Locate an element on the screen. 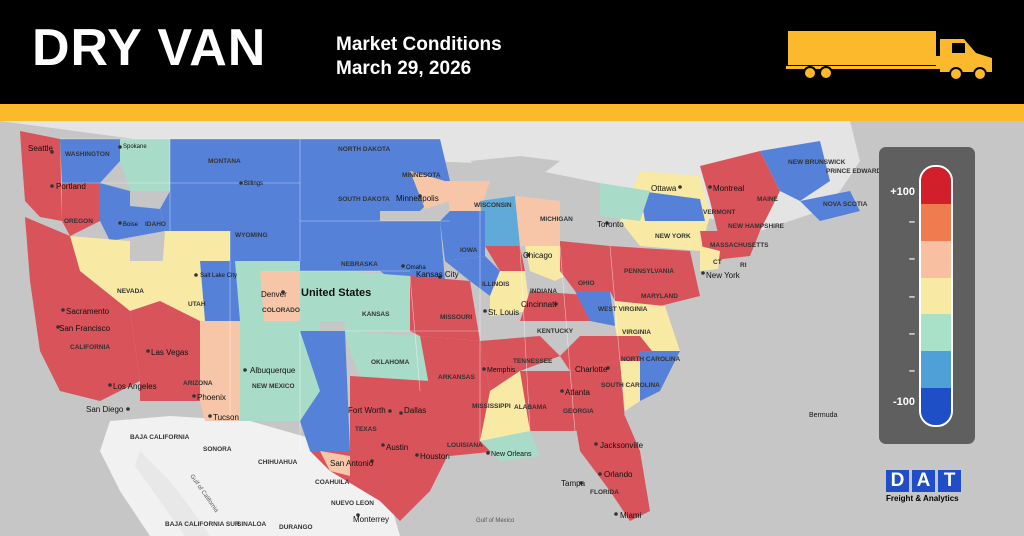 The height and width of the screenshot is (536, 1024). city-label-miami: Miami is located at coordinates (631, 515).